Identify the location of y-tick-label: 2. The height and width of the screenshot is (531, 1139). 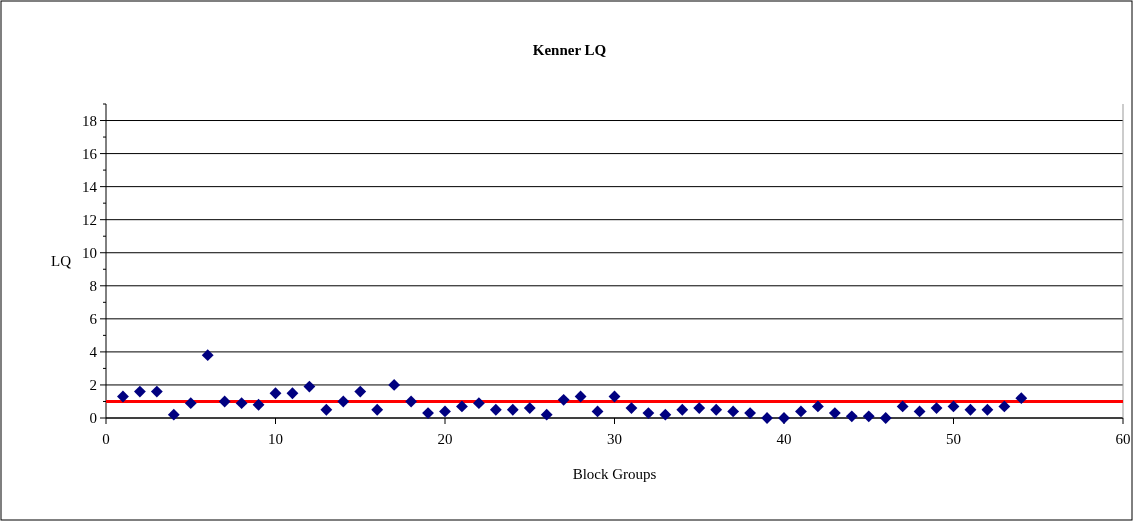
(93, 385).